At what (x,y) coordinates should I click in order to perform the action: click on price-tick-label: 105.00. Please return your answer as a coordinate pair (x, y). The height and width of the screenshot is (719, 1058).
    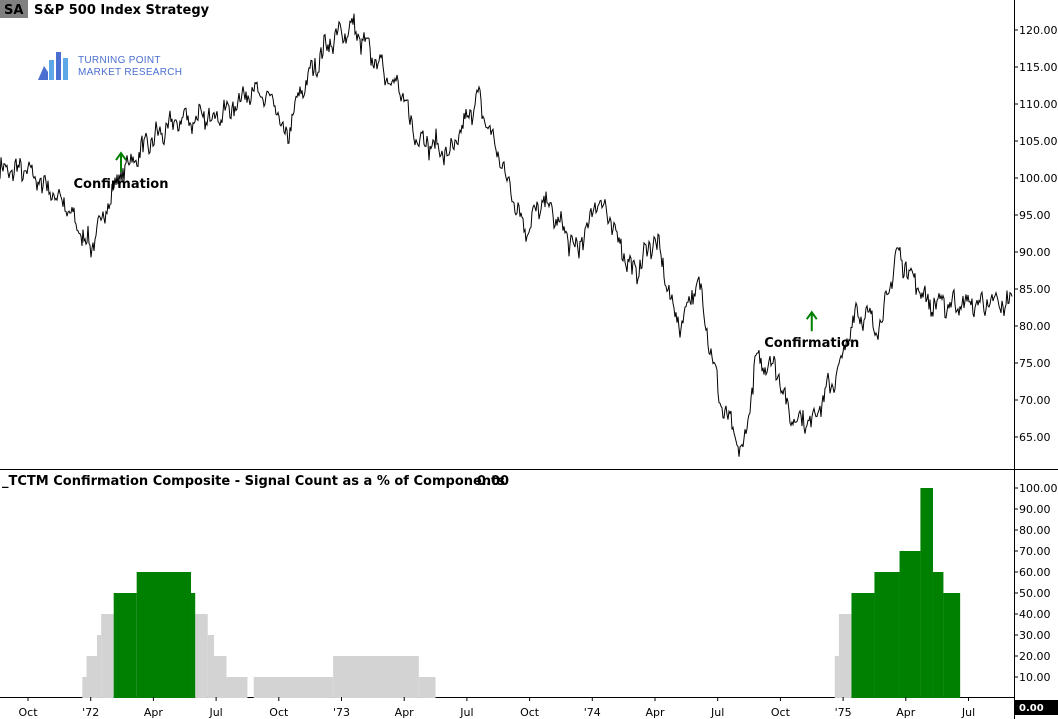
    Looking at the image, I should click on (1038, 141).